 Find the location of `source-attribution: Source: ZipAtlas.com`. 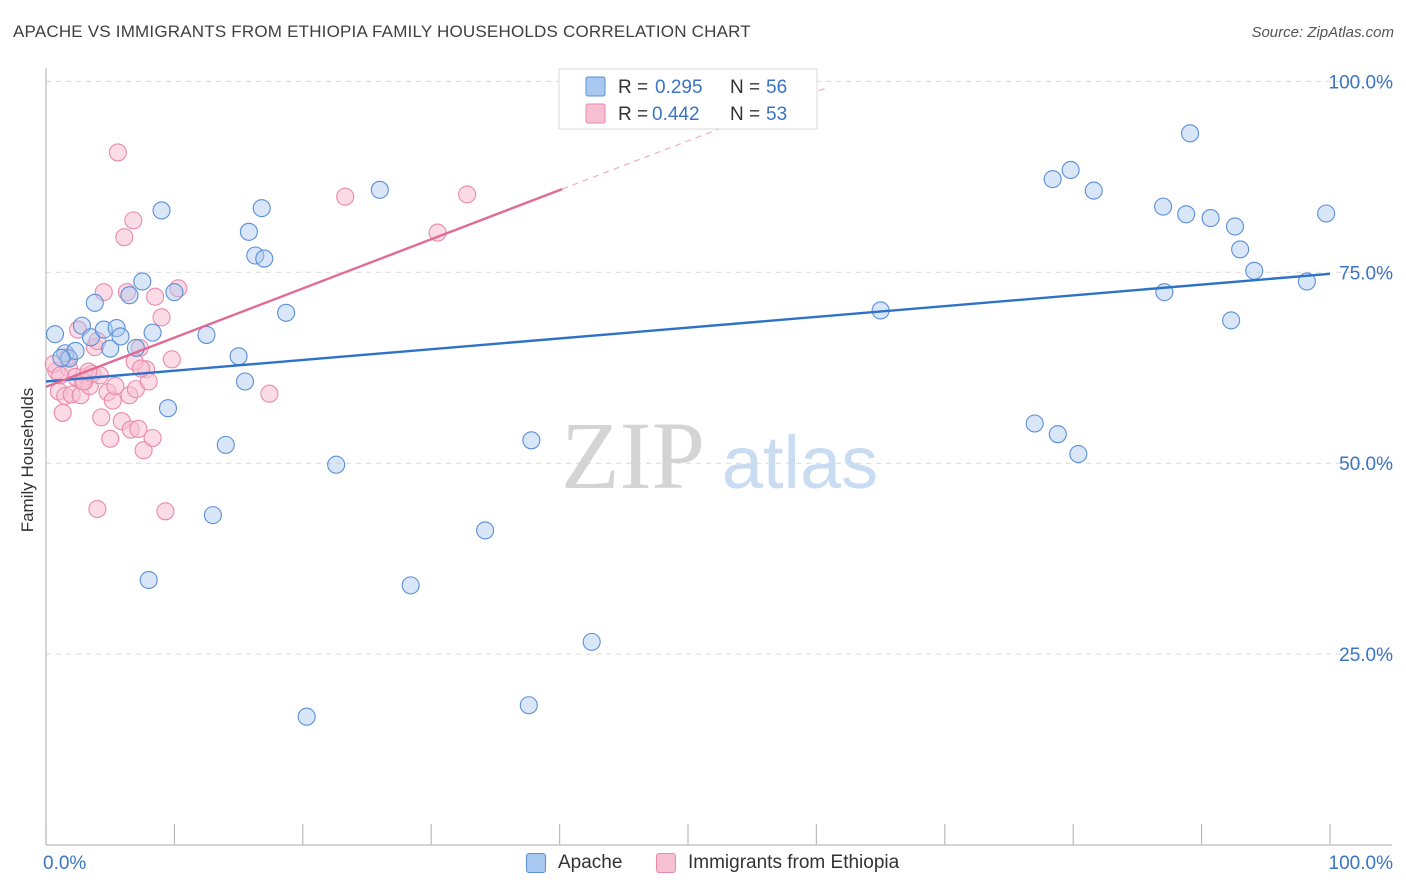

source-attribution: Source: ZipAtlas.com is located at coordinates (1322, 32).